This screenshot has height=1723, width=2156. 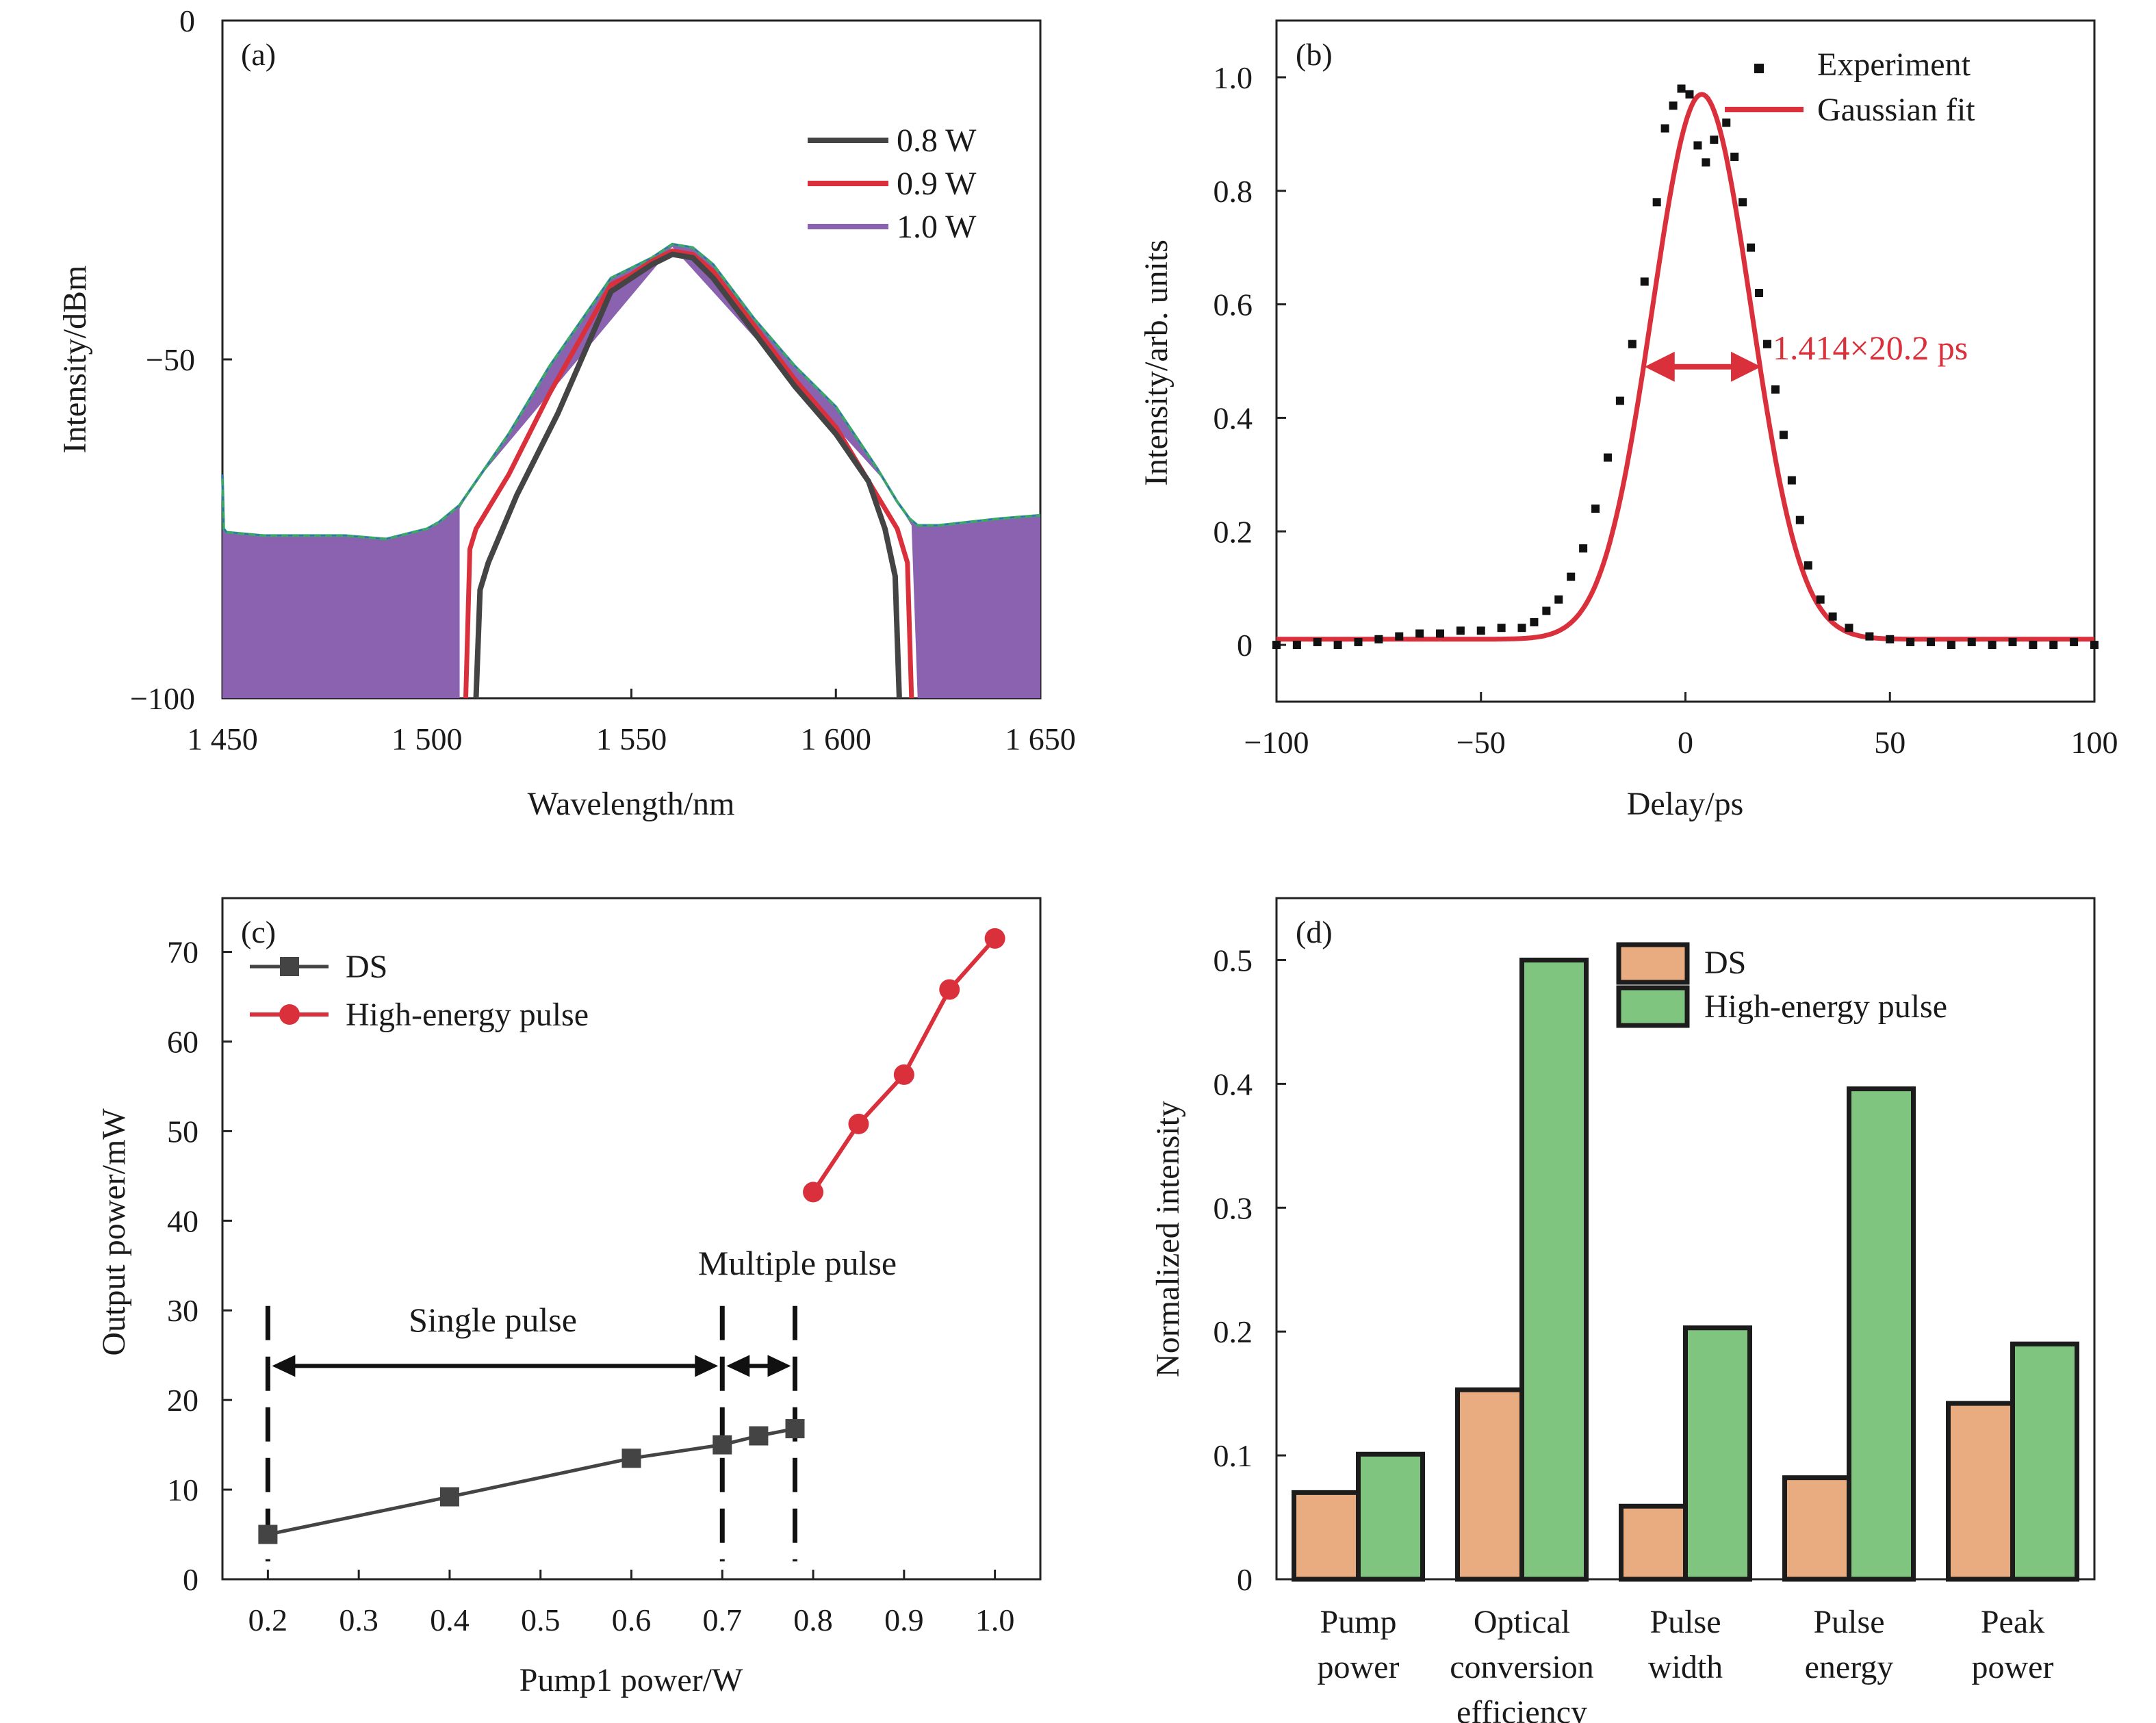 What do you see at coordinates (75, 360) in the screenshot?
I see `panel-a-ylabel: Intensity/dBm` at bounding box center [75, 360].